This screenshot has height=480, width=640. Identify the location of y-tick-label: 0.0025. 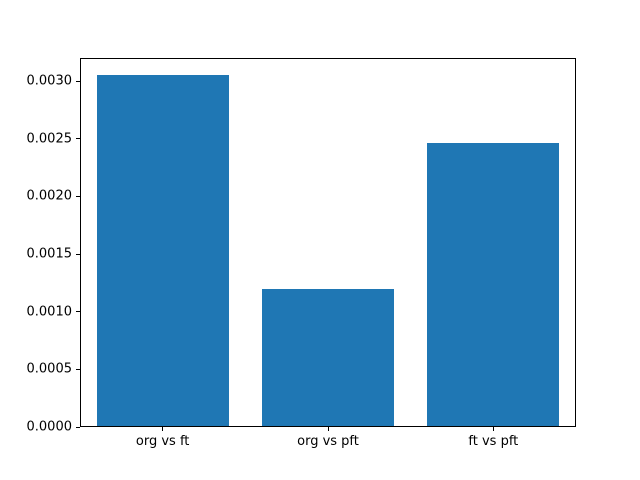
(49, 139).